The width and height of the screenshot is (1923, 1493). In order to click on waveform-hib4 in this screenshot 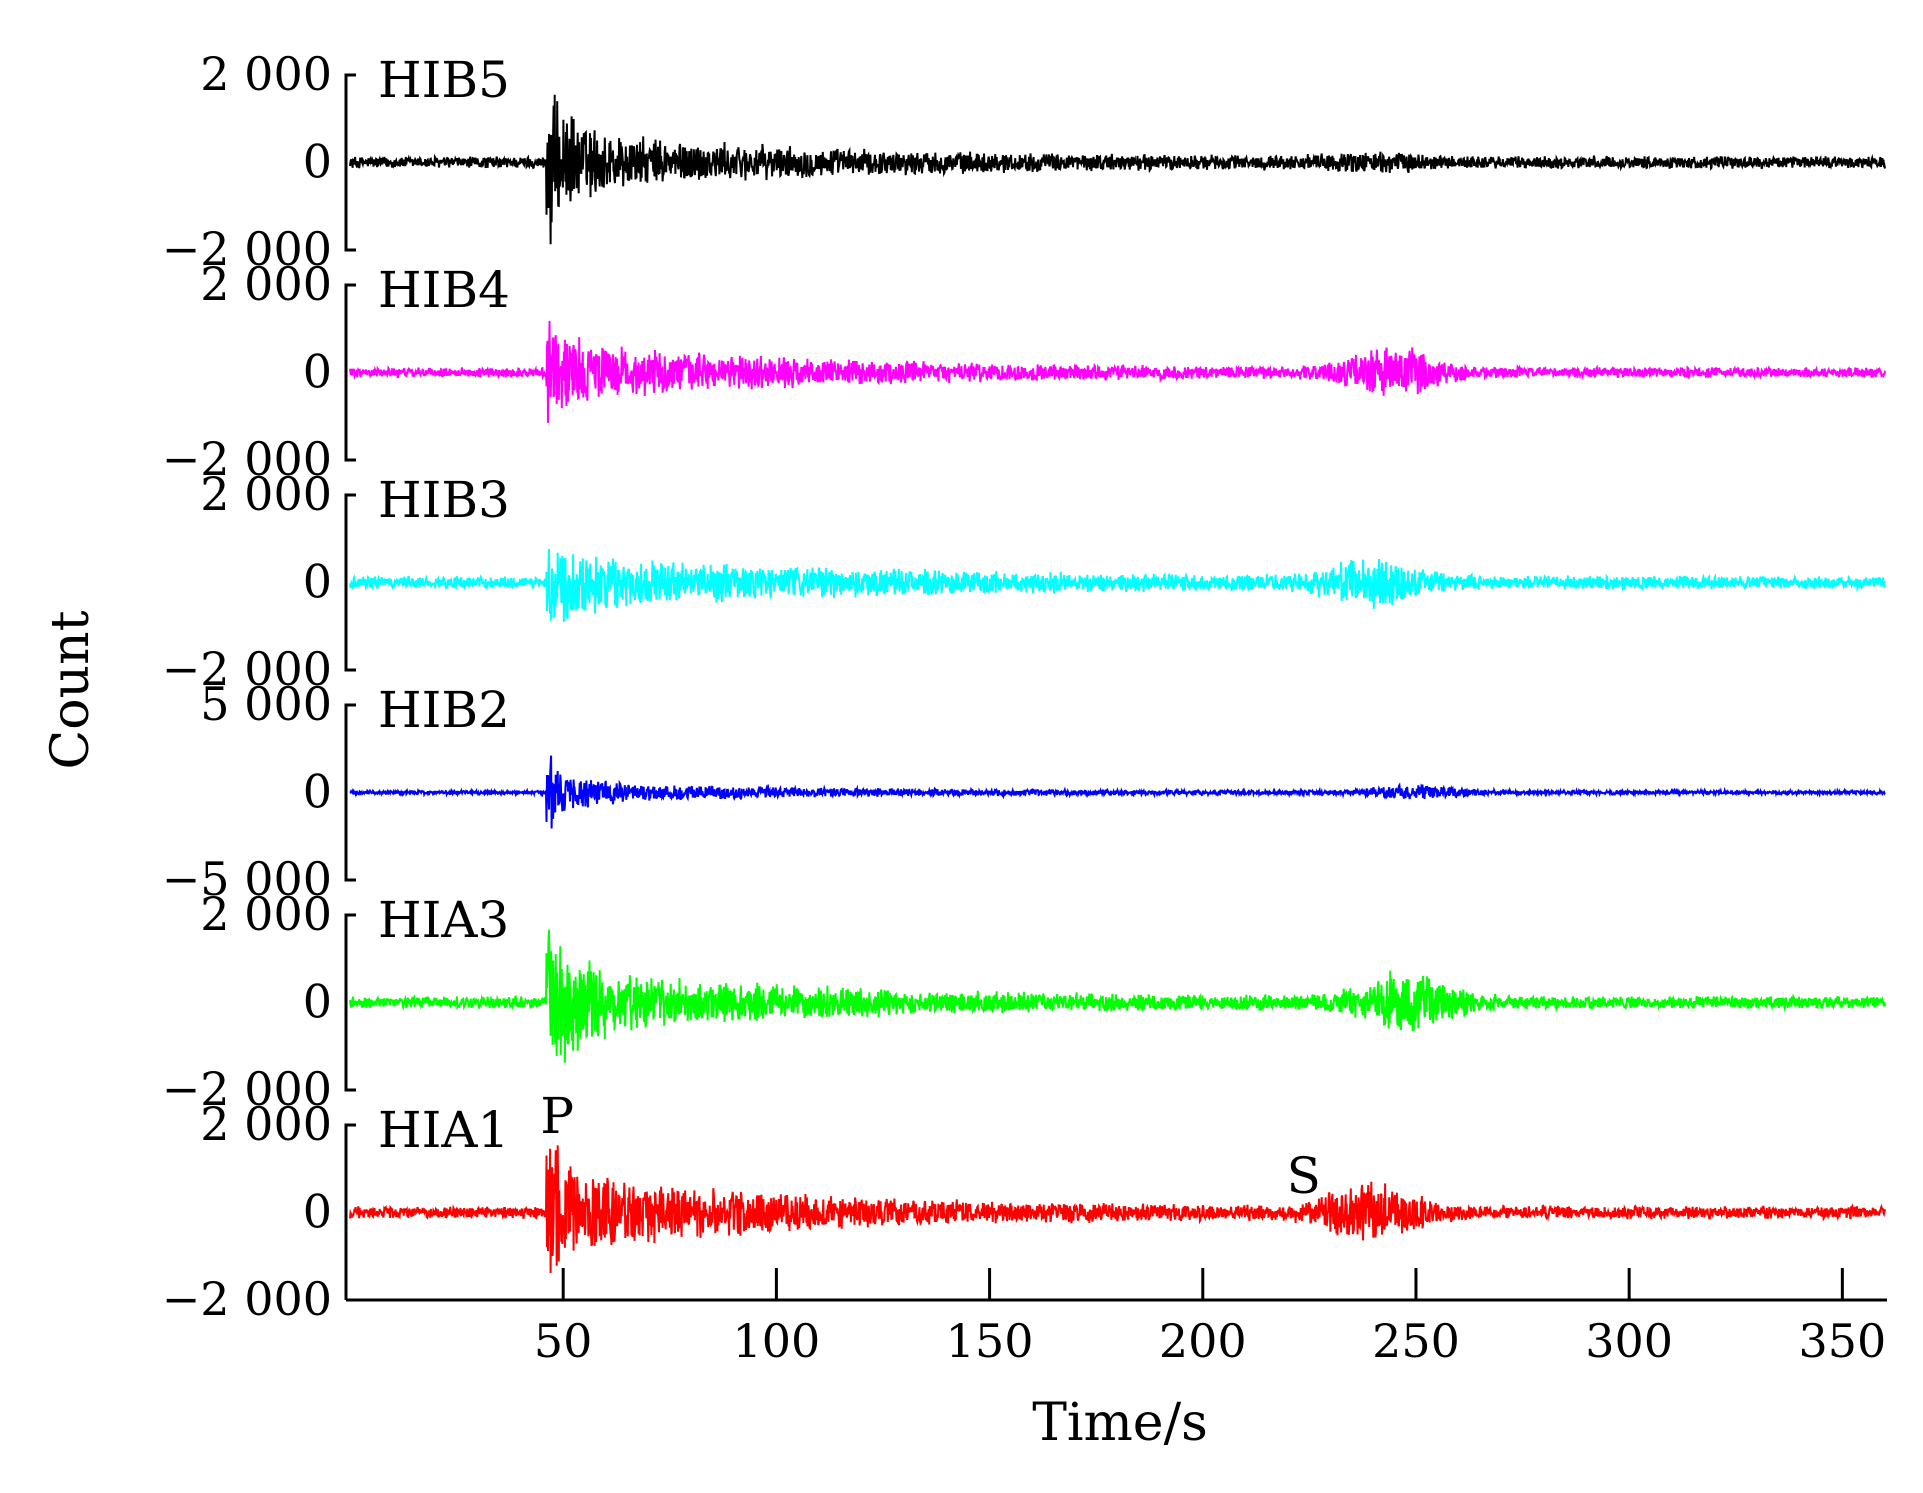, I will do `click(1117, 371)`.